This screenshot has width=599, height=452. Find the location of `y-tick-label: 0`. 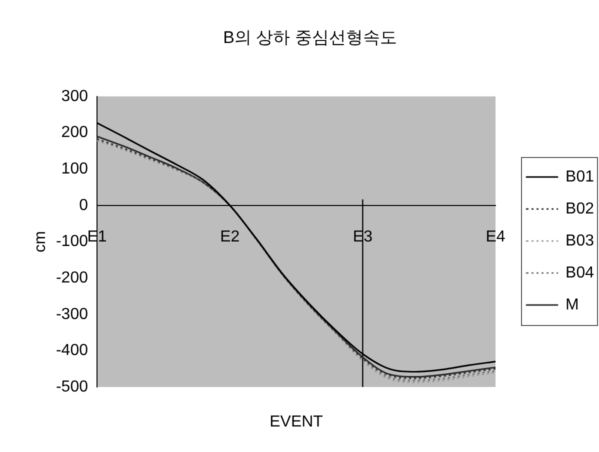

y-tick-label: 0 is located at coordinates (83, 205).